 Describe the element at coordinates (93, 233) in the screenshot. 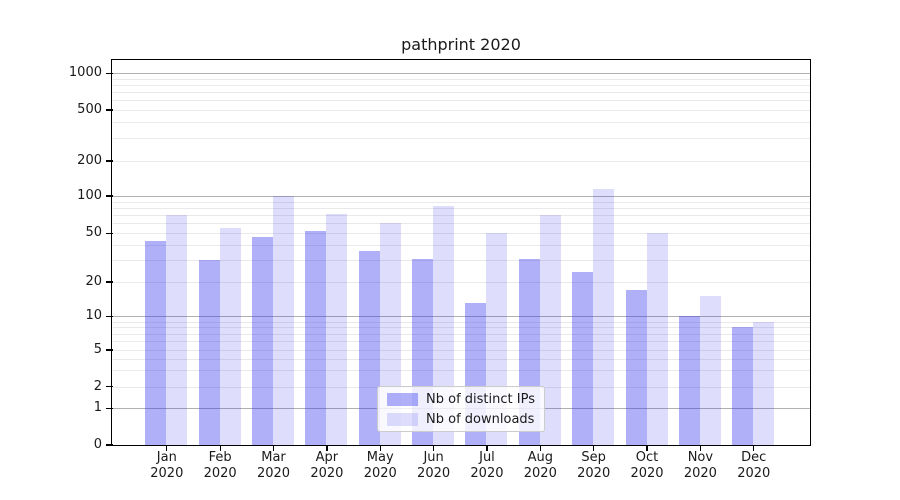

I see `y-tick-label: 50` at that location.